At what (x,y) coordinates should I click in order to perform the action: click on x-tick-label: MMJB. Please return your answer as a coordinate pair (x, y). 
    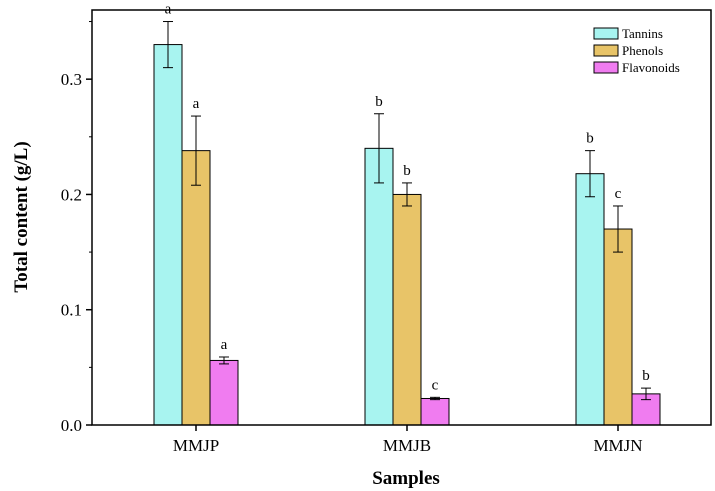
    Looking at the image, I should click on (407, 445).